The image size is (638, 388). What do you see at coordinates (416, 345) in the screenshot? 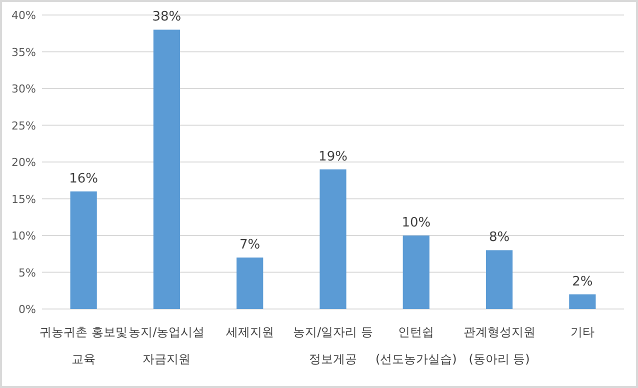
I see `x-tick-label: 인턴쉽 (선도농가실습)` at bounding box center [416, 345].